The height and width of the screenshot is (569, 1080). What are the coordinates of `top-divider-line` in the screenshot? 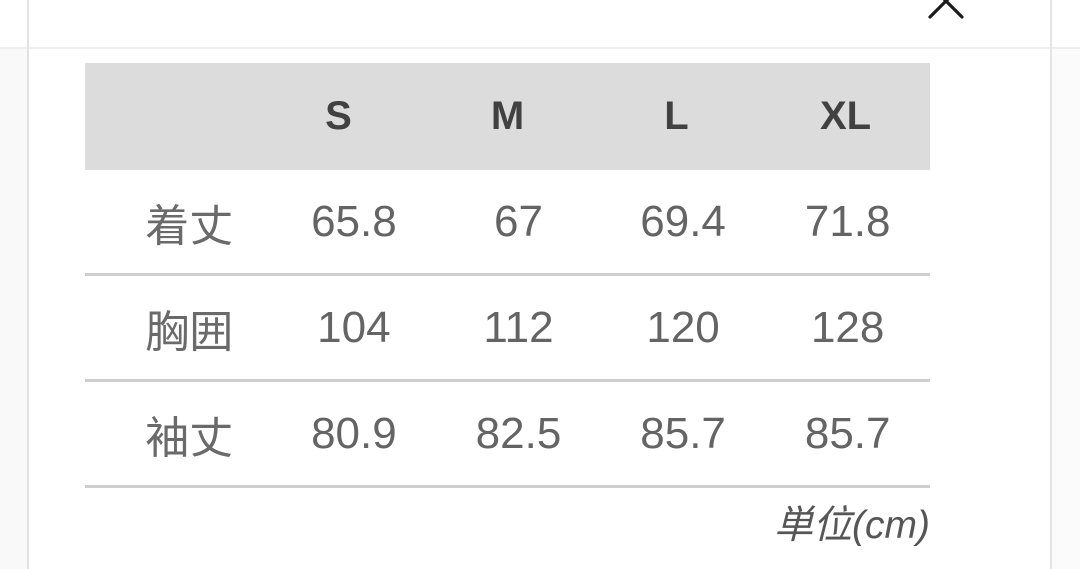 It's located at (540, 48).